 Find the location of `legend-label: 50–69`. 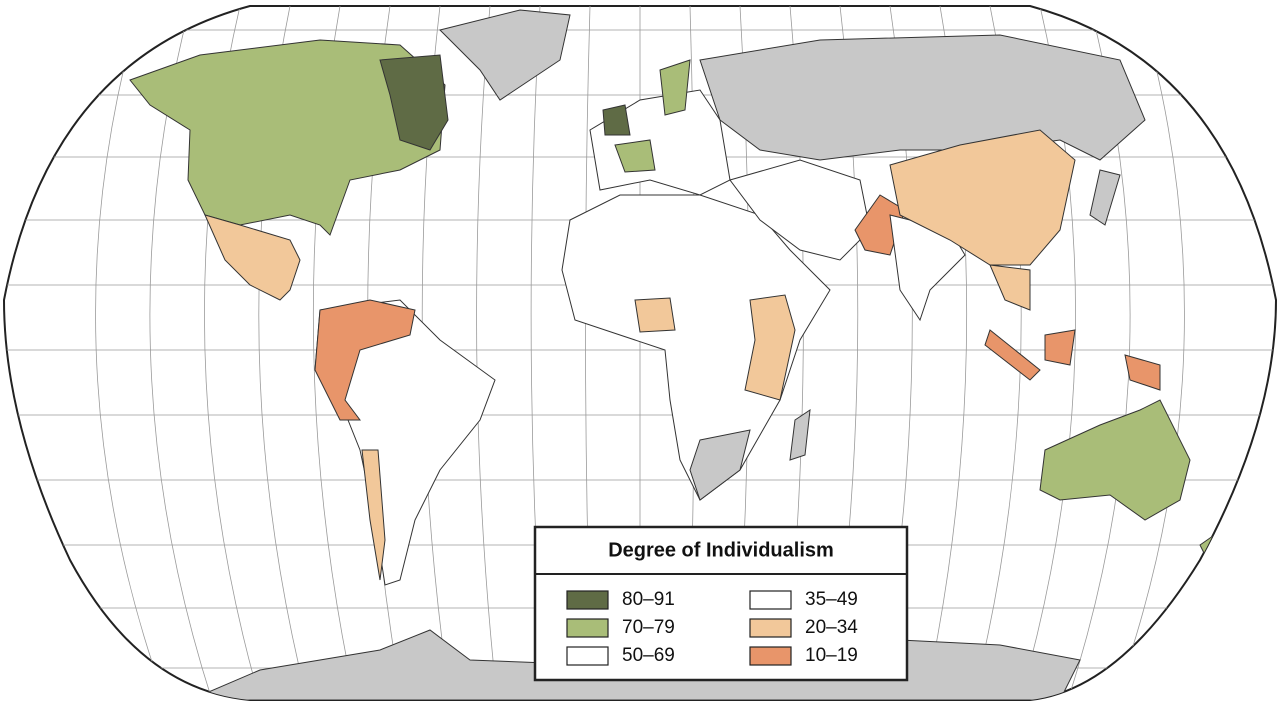

legend-label: 50–69 is located at coordinates (648, 655).